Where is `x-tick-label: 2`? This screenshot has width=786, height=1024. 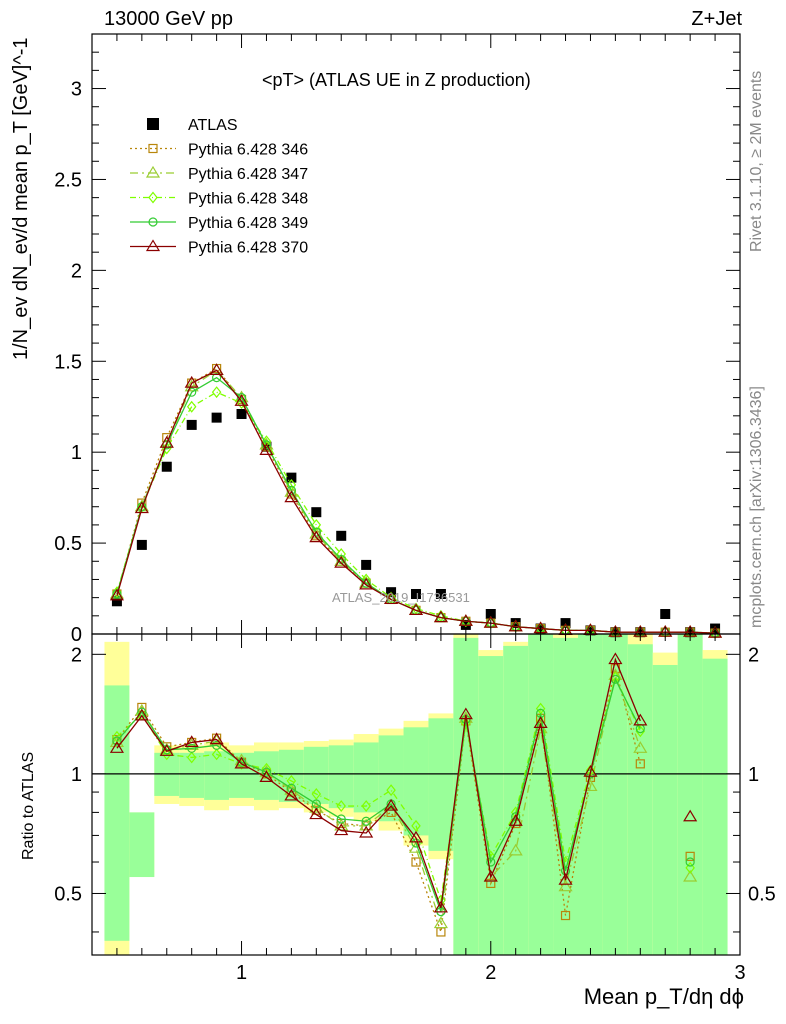
x-tick-label: 2 is located at coordinates (490, 973).